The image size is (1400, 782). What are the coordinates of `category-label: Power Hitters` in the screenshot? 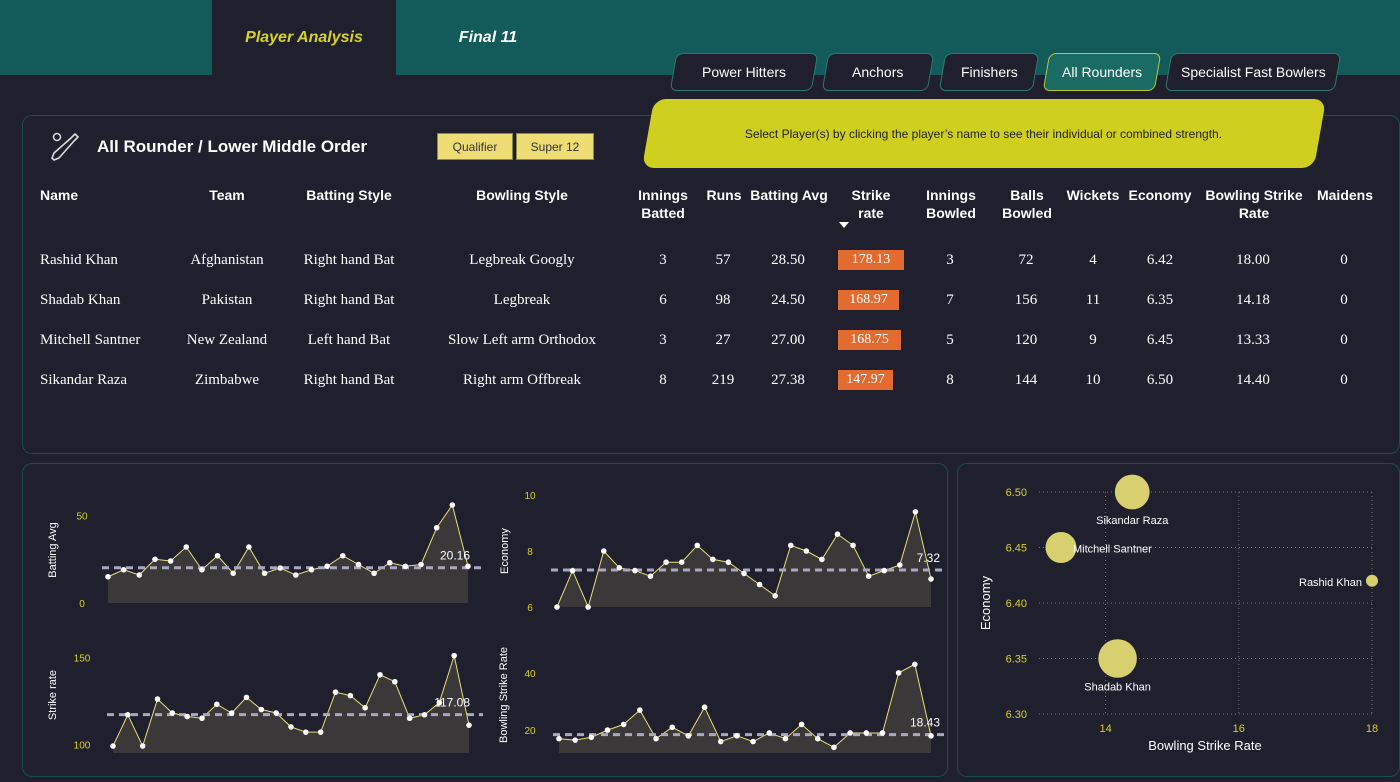 It's located at (744, 72).